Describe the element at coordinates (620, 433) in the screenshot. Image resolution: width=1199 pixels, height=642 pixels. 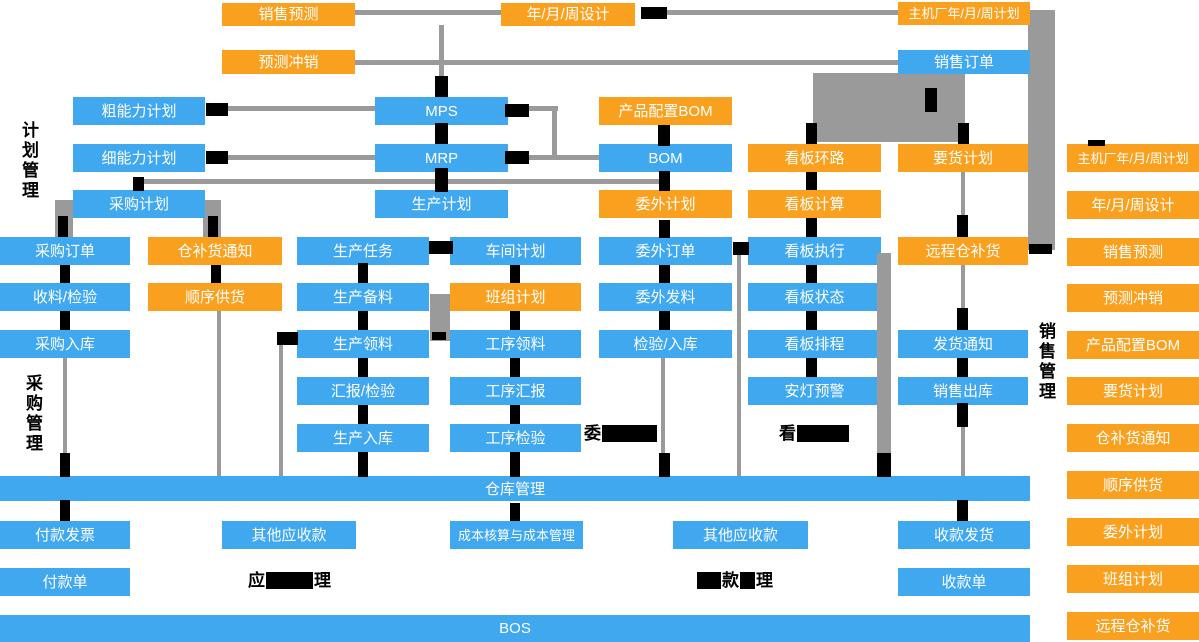
I see `outsourcing-management-label: 委` at that location.